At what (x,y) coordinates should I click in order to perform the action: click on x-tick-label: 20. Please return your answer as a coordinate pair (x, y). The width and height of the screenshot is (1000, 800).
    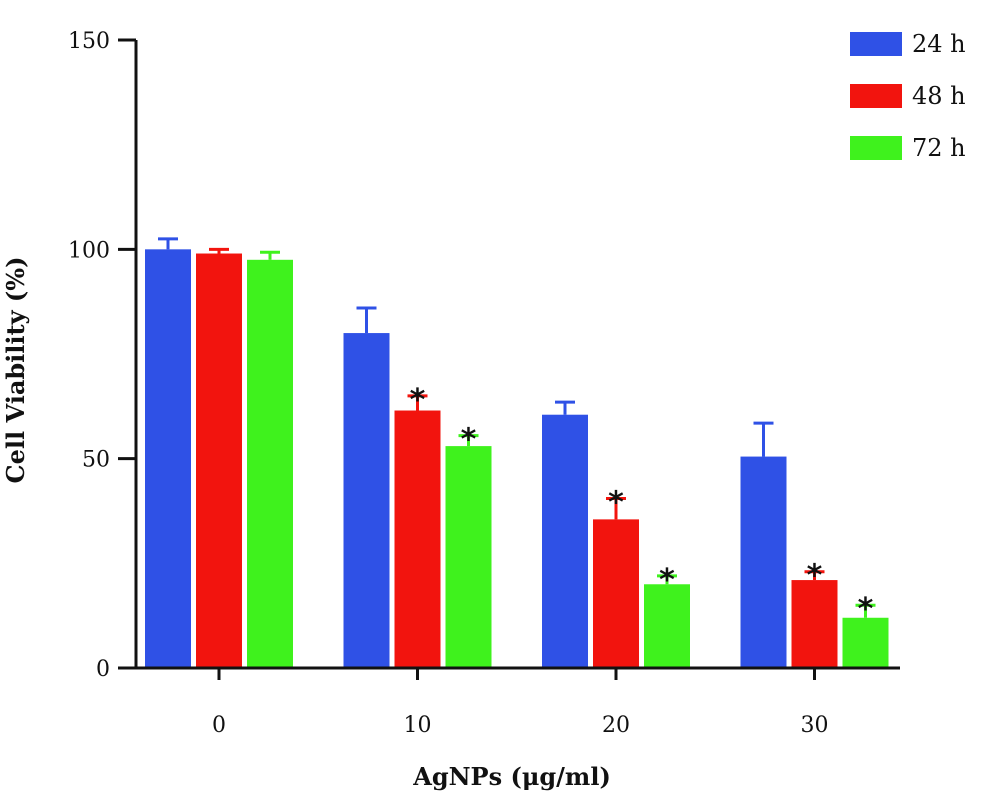
    Looking at the image, I should click on (616, 725).